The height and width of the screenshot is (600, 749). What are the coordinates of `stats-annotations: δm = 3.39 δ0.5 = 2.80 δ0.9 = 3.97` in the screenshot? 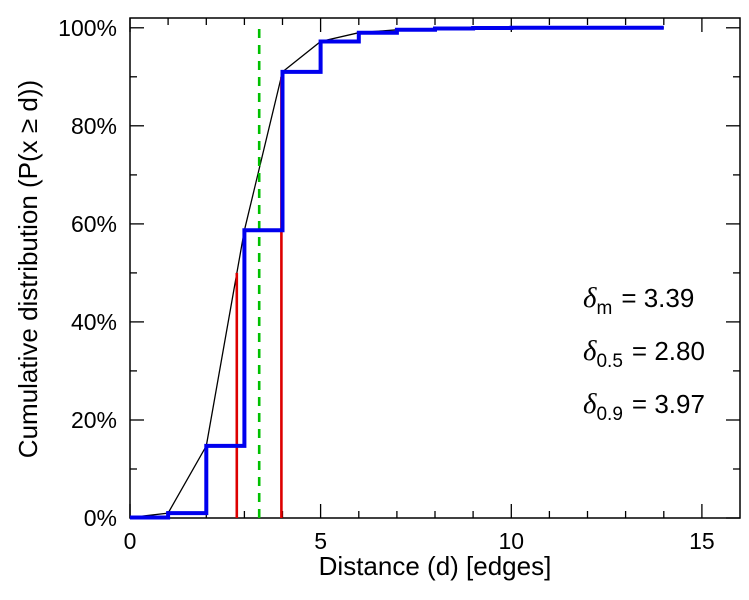 It's located at (644, 361).